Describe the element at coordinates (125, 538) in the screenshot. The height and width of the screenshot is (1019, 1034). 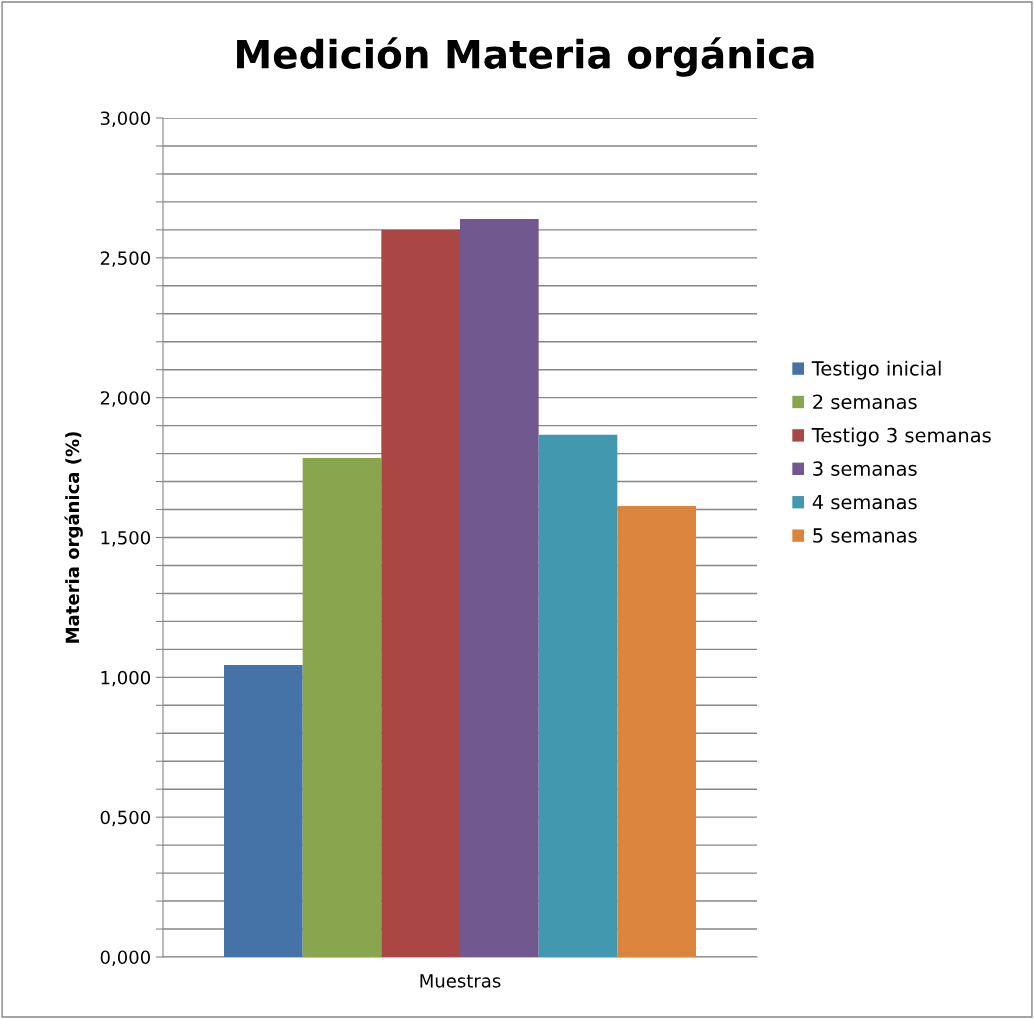
I see `y-tick-label: 1,500` at that location.